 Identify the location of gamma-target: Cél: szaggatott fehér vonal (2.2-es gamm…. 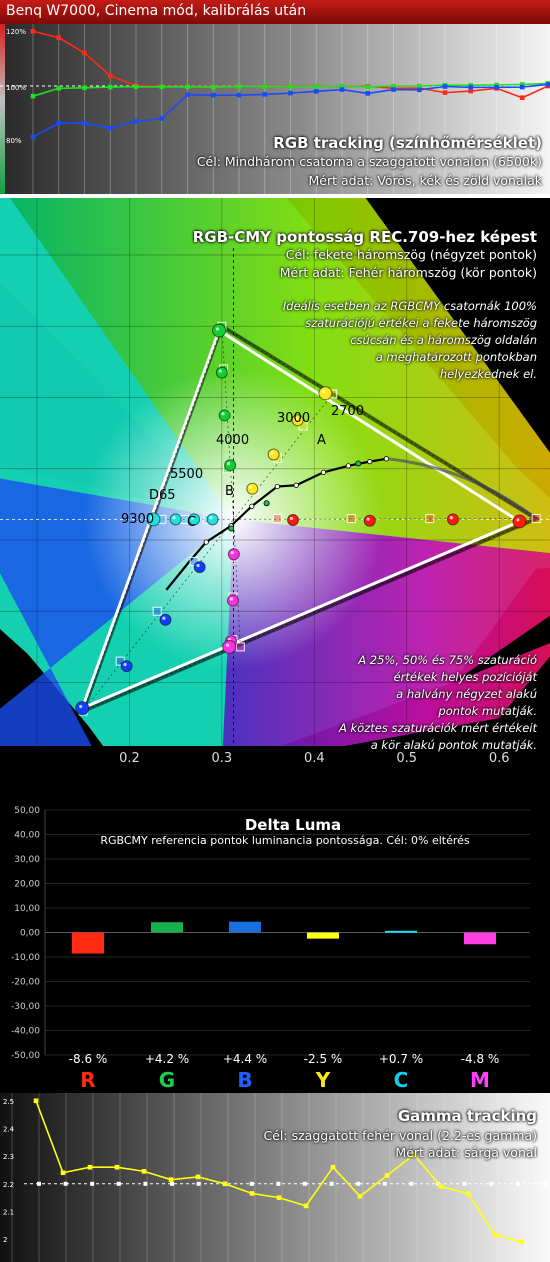
(400, 1135).